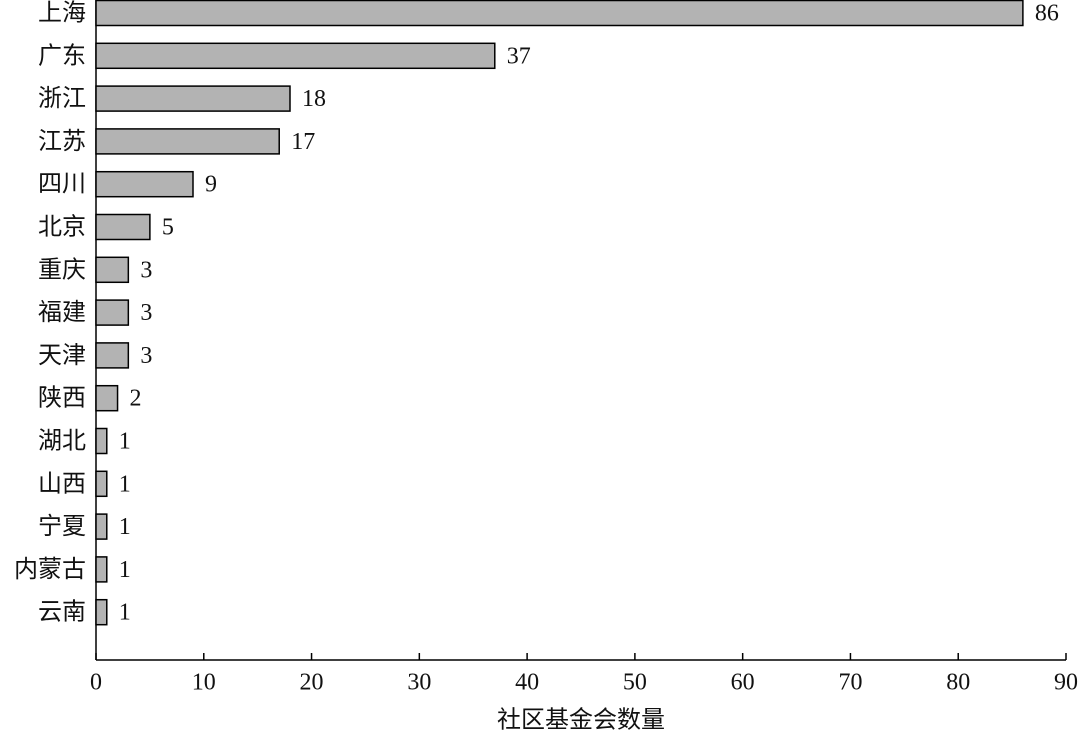 The image size is (1080, 743). What do you see at coordinates (168, 228) in the screenshot?
I see `data-label: 5` at bounding box center [168, 228].